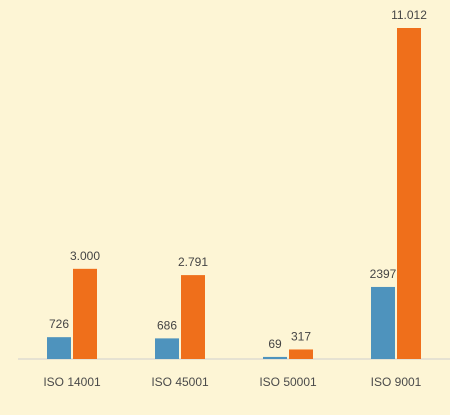 The width and height of the screenshot is (450, 415). What do you see at coordinates (59, 324) in the screenshot?
I see `value-label-iso-14001-series-1: 726` at bounding box center [59, 324].